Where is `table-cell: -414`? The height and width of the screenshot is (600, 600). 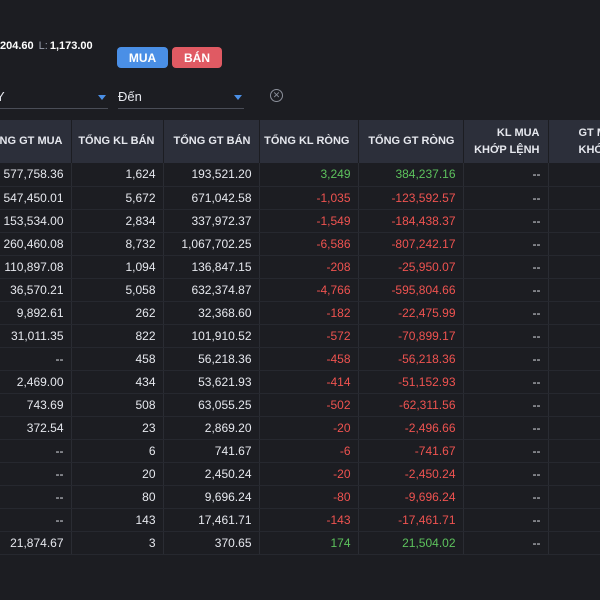 table-cell: -414 is located at coordinates (309, 382).